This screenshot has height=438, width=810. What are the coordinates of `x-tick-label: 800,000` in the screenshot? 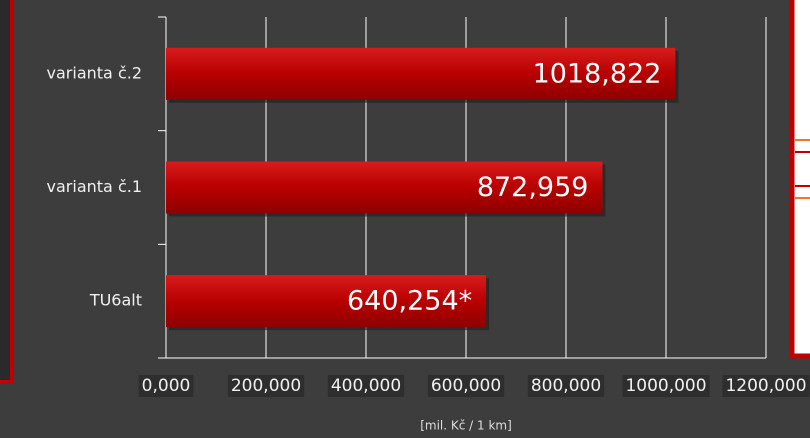 It's located at (566, 386).